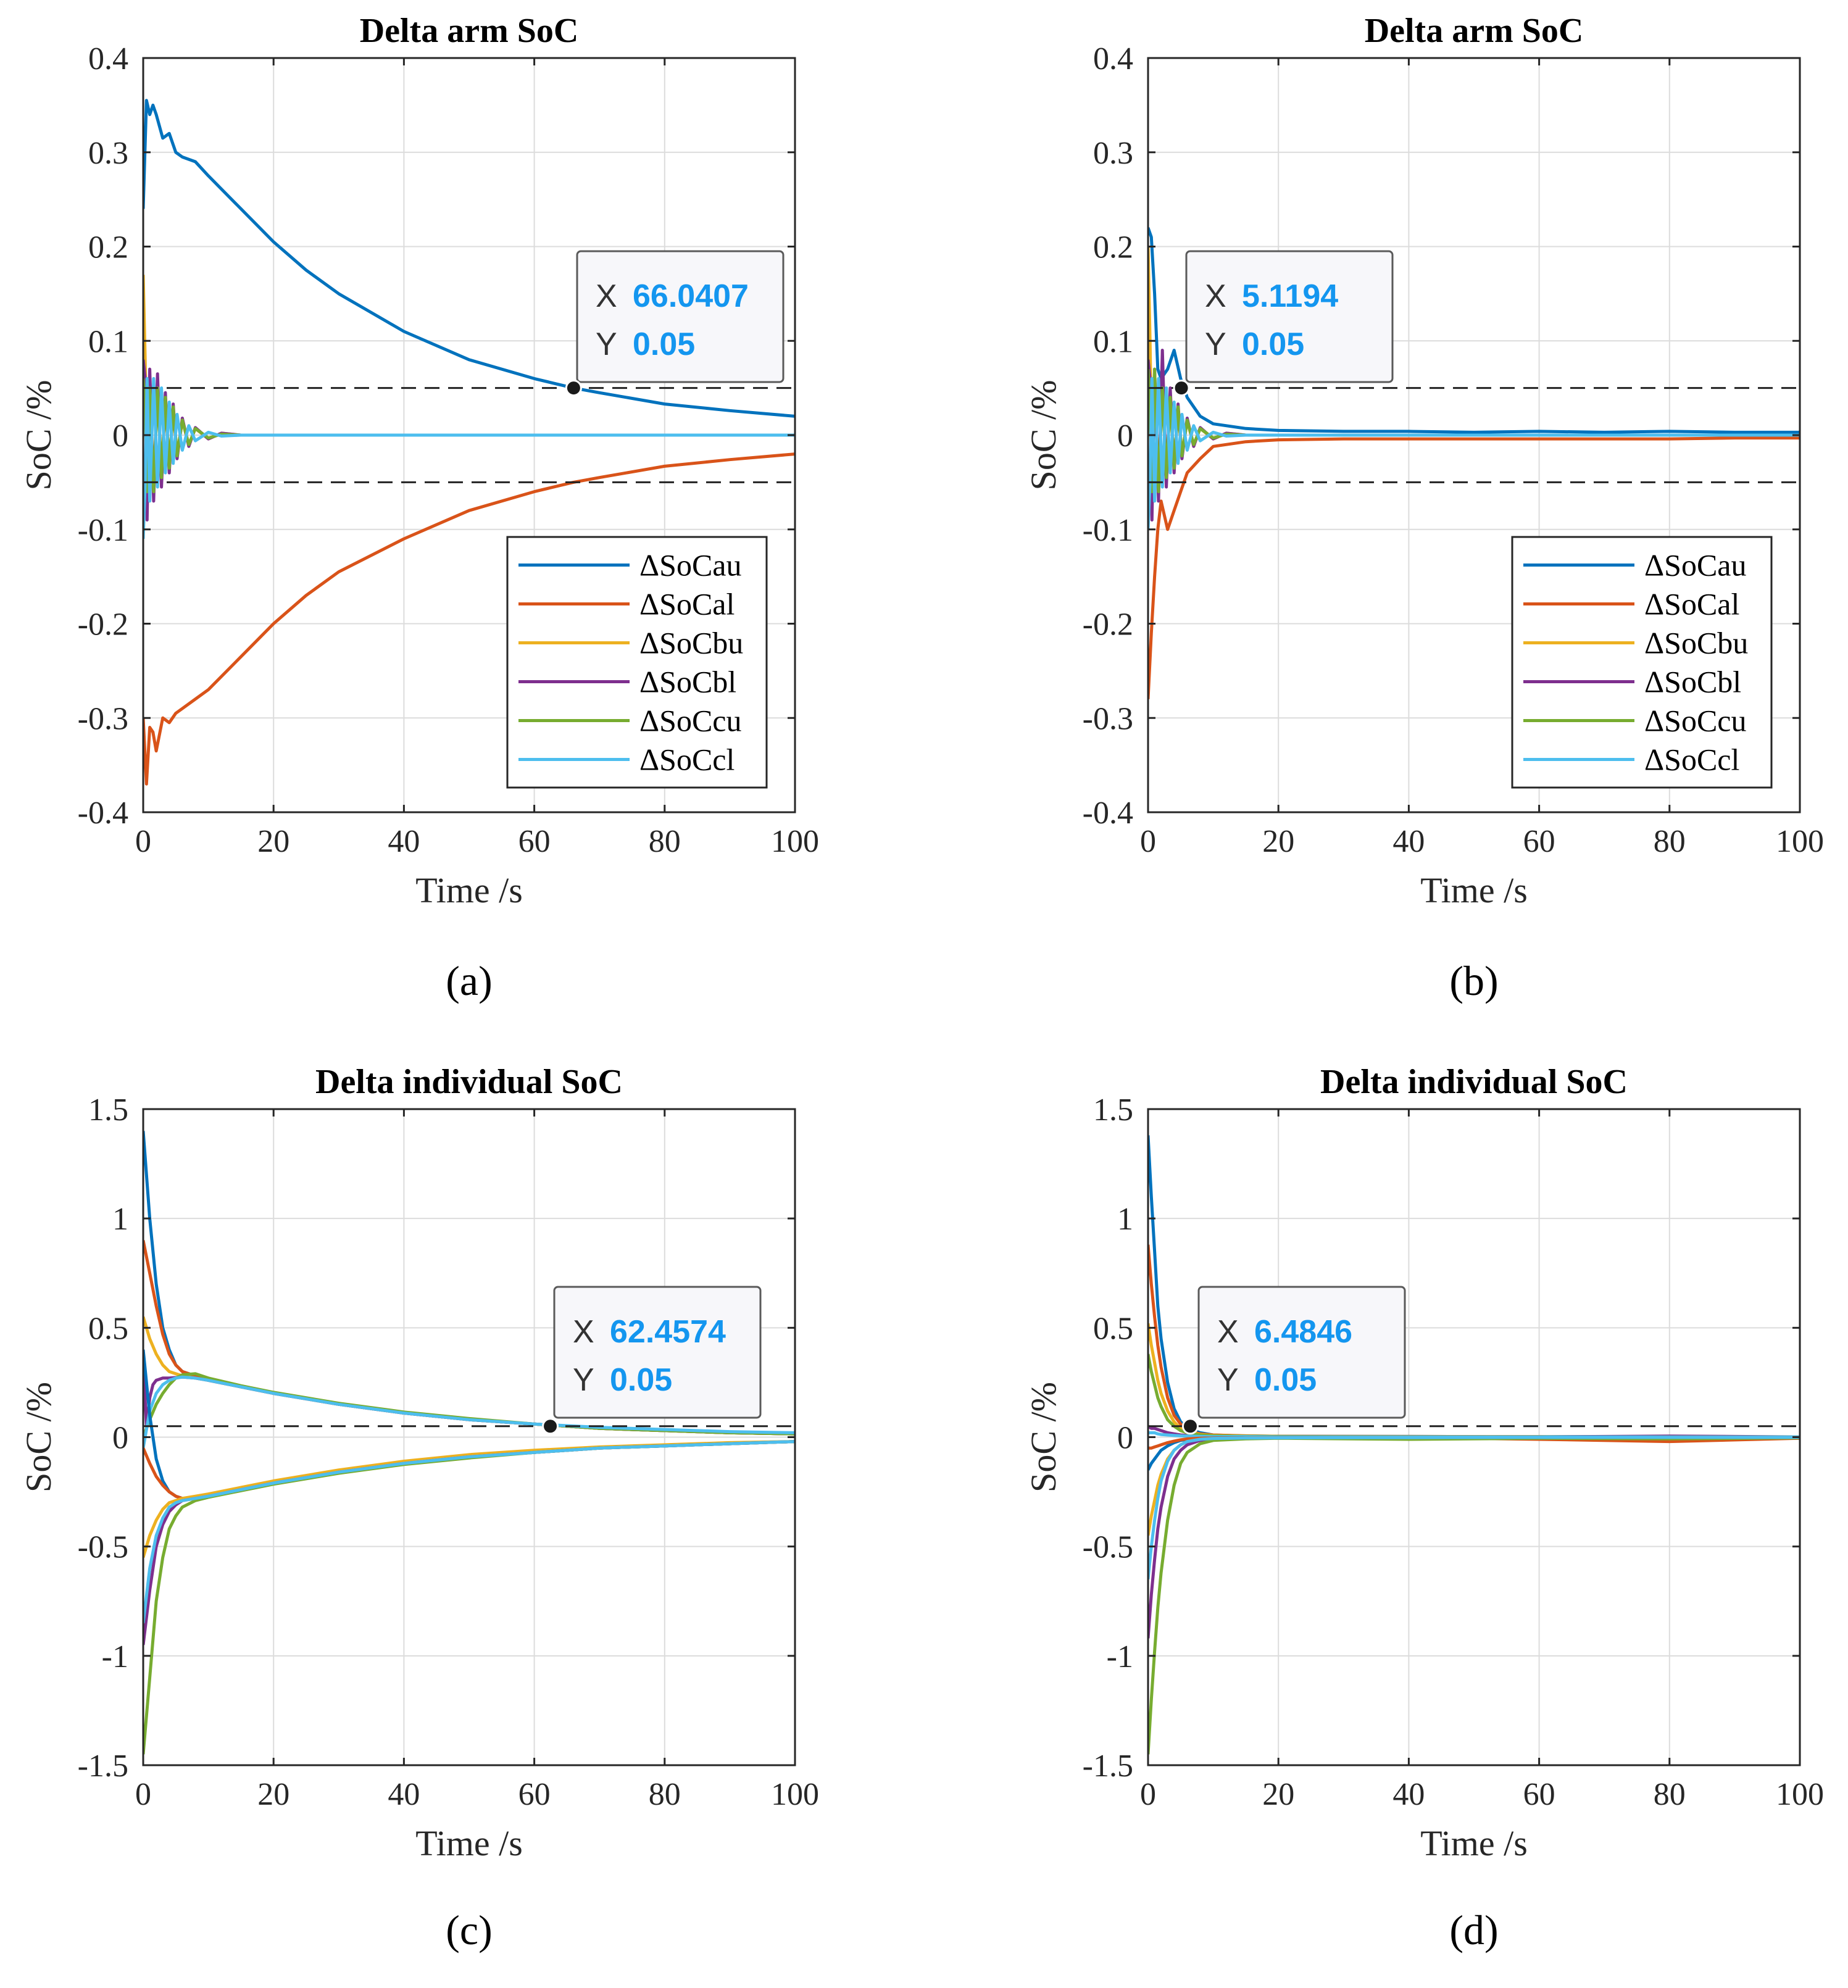  Describe the element at coordinates (1113, 153) in the screenshot. I see `y-tick-label: 0.3` at that location.